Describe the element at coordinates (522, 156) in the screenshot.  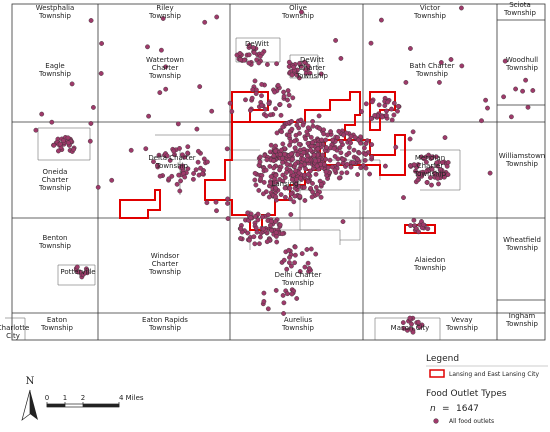
I see `township-label: Williamstown` at that location.